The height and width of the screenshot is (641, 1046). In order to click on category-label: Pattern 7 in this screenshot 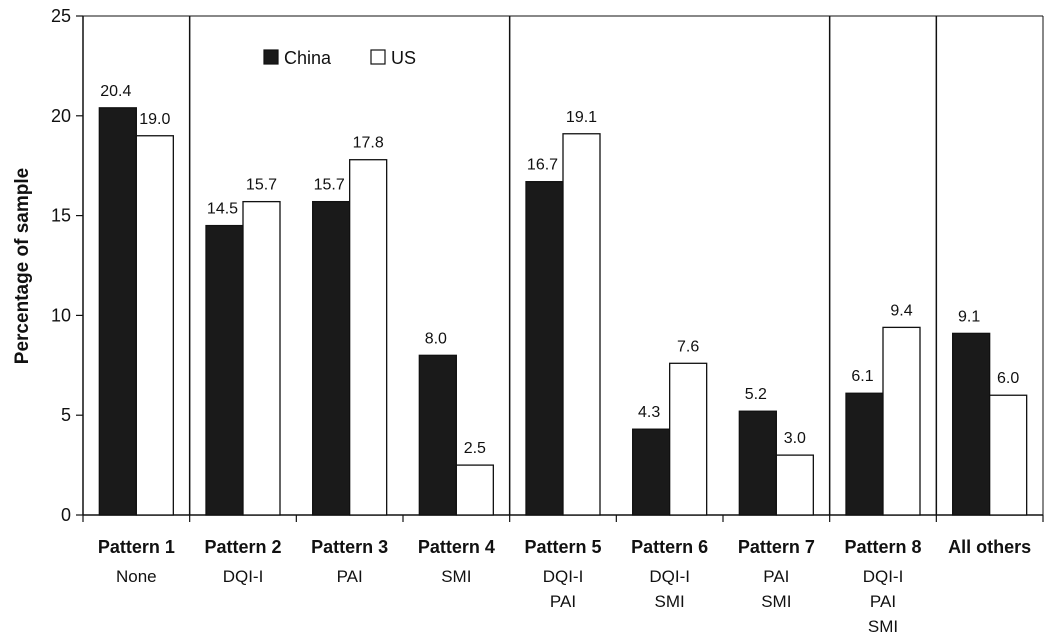, I will do `click(776, 547)`.